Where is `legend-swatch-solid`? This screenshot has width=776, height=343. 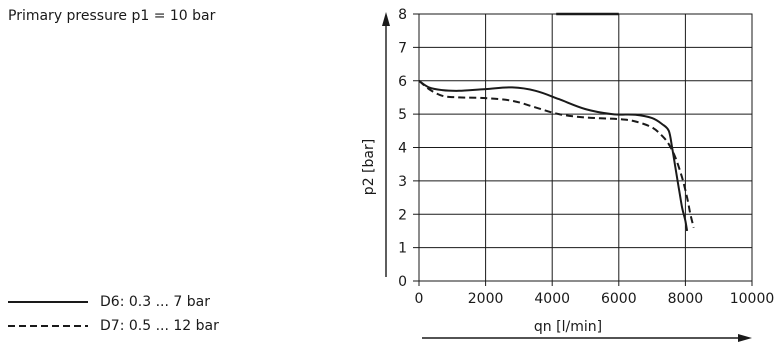 legend-swatch-solid is located at coordinates (48, 302).